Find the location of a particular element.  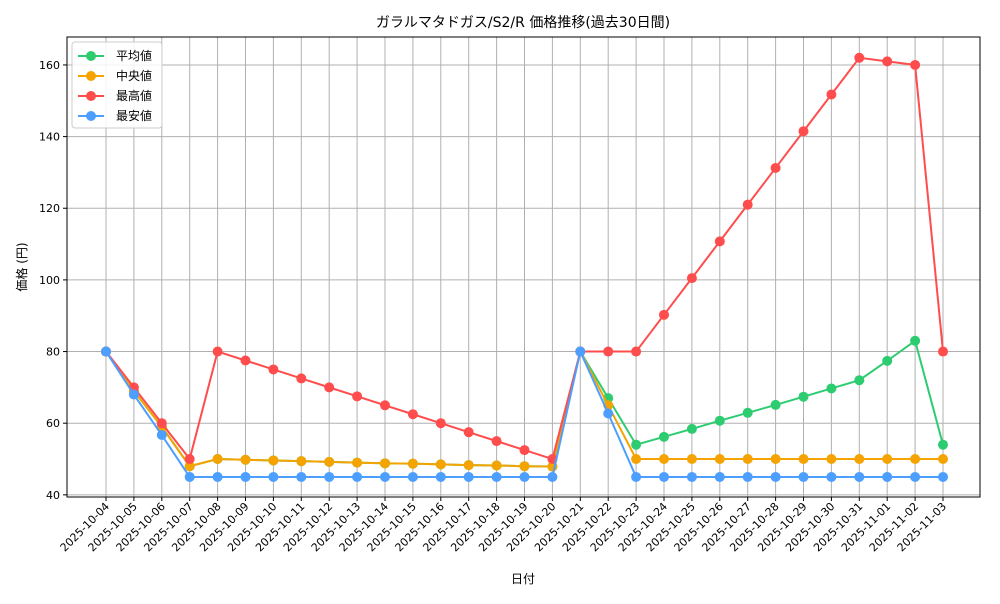

legend-box is located at coordinates (117, 85).